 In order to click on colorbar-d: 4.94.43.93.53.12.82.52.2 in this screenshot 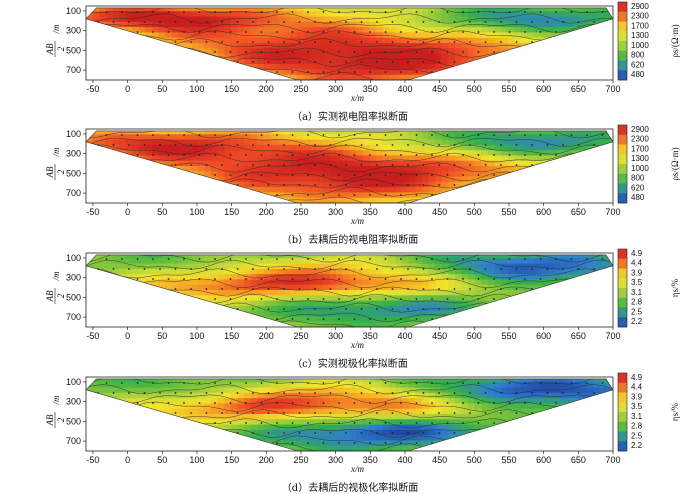, I will do `click(630, 412)`.